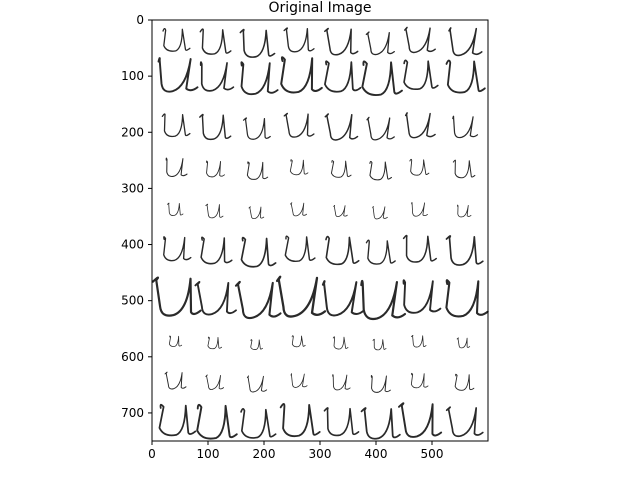 This screenshot has width=640, height=484. What do you see at coordinates (132, 76) in the screenshot?
I see `y-tick-label: 100` at bounding box center [132, 76].